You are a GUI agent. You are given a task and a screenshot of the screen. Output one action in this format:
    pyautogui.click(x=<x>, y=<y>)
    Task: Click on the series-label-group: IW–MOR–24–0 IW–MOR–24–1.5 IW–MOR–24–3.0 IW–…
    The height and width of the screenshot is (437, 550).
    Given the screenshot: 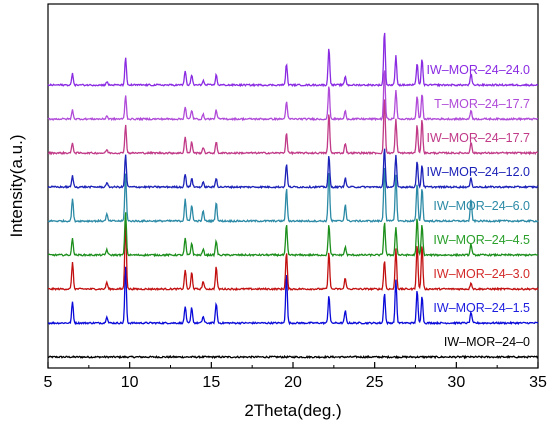 What is the action you would take?
    pyautogui.click(x=478, y=206)
    